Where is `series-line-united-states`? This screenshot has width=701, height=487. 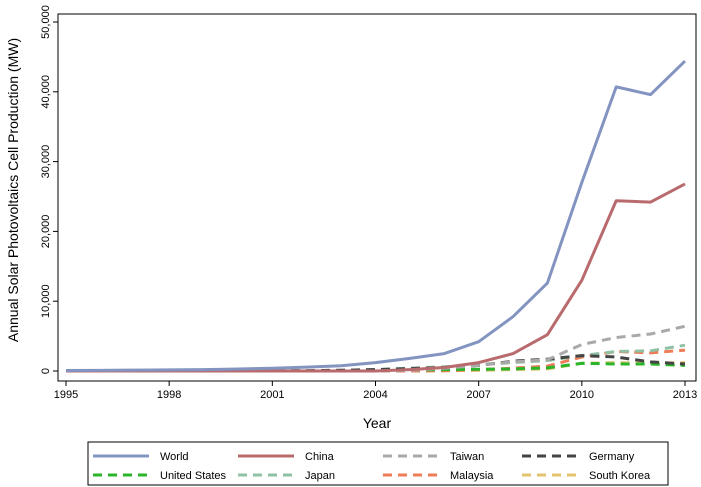
series-line-united-states is located at coordinates (376, 367).